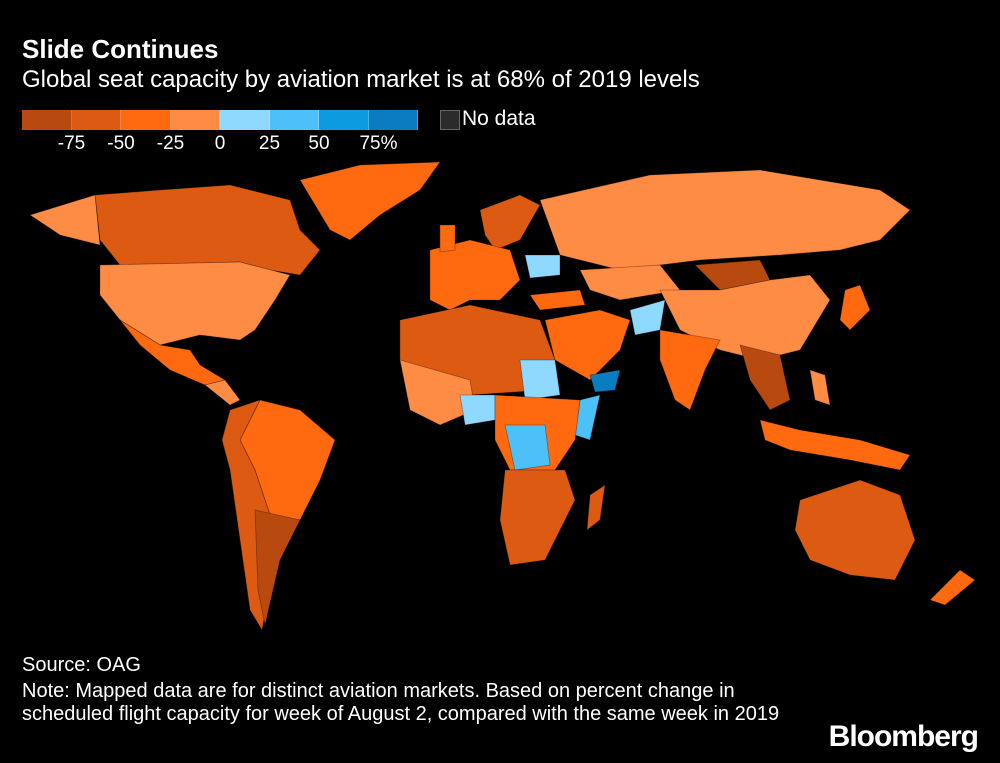 The image size is (1000, 763). Describe the element at coordinates (903, 736) in the screenshot. I see `bloomberg-logo: Bloomberg` at that location.